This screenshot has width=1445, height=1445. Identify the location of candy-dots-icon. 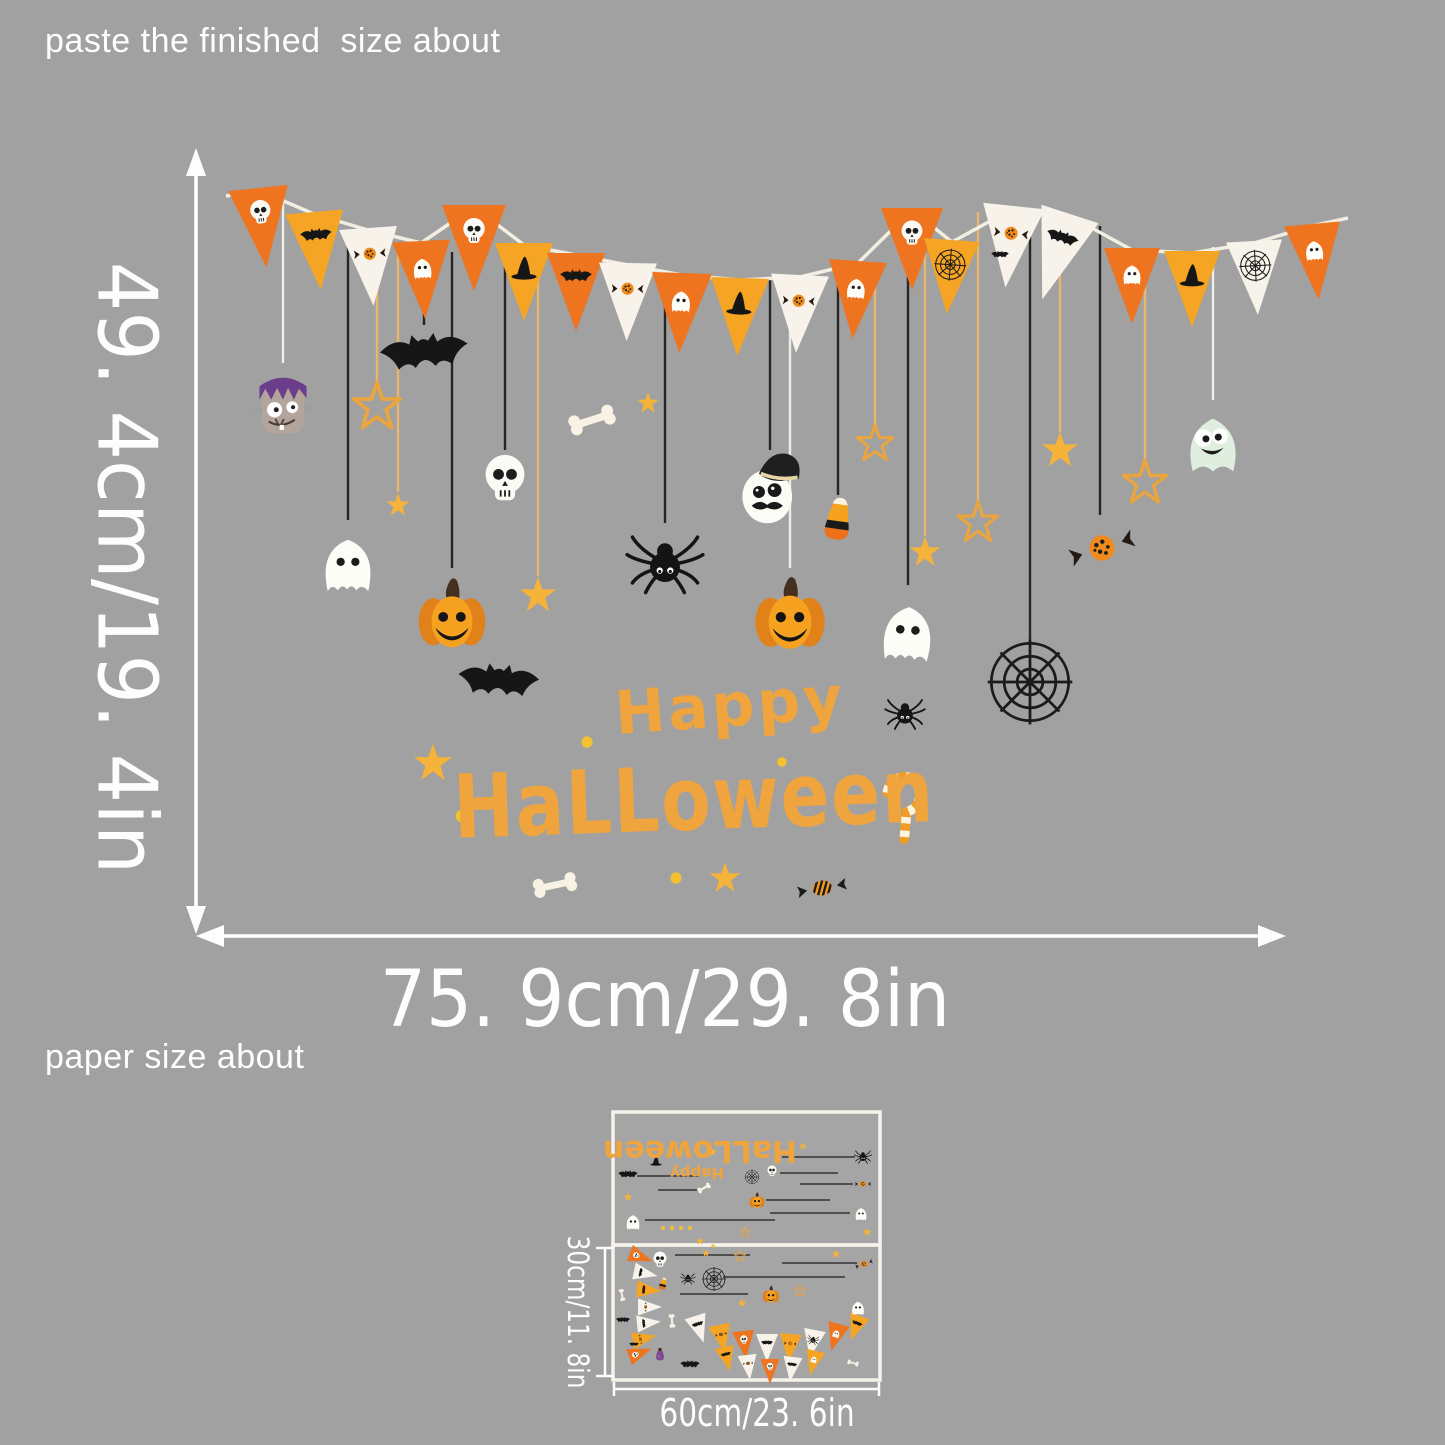
(1102, 548).